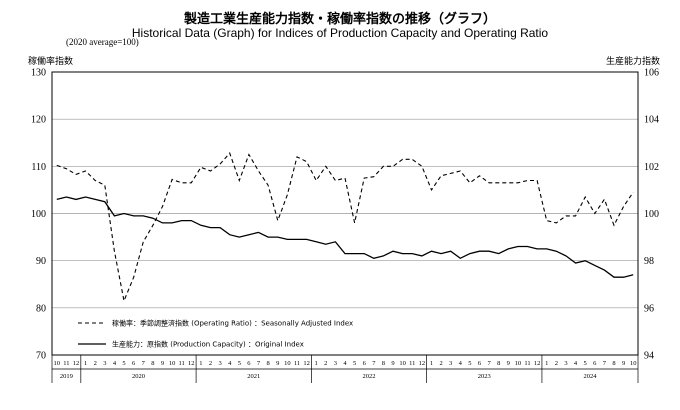  I want to click on base-year-note: (2020 average=100), so click(102, 42).